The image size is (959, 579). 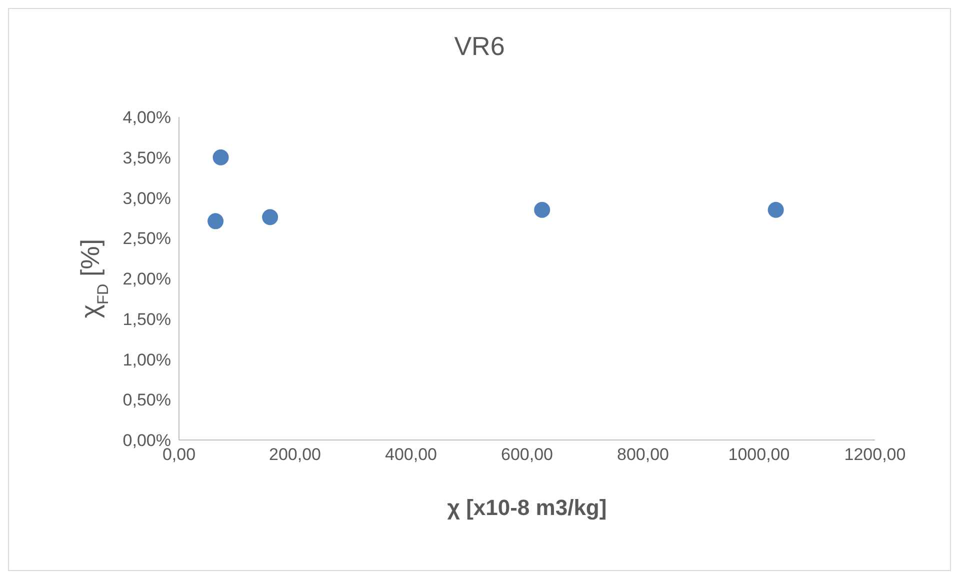 What do you see at coordinates (146, 279) in the screenshot?
I see `y-tick-label: 2,00%` at bounding box center [146, 279].